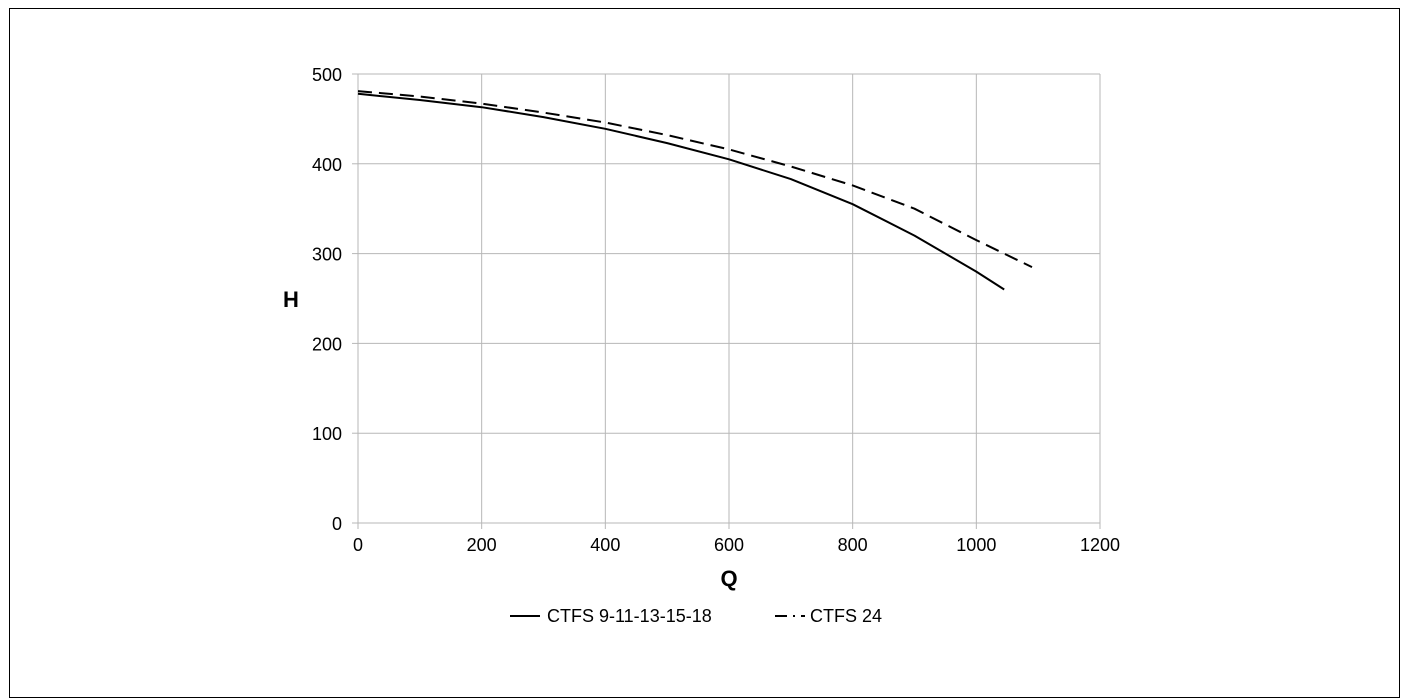 The height and width of the screenshot is (698, 1411). What do you see at coordinates (327, 434) in the screenshot?
I see `y-tick-label: 100` at bounding box center [327, 434].